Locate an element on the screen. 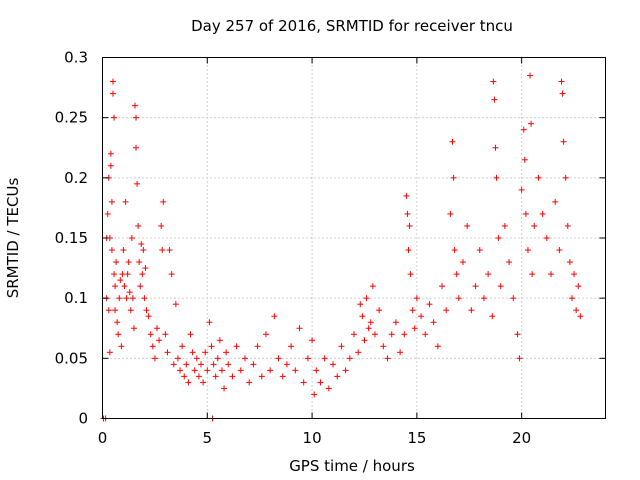  x-axis-label: GPS time / hours is located at coordinates (352, 466).